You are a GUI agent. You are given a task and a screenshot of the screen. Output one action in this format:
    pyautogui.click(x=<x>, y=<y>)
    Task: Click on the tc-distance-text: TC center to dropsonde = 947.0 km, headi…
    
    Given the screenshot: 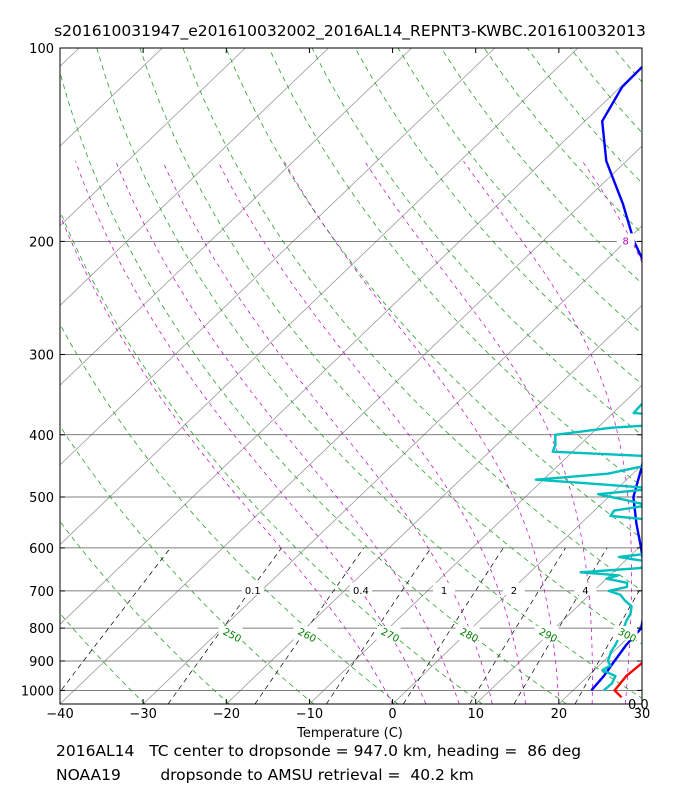 What is the action you would take?
    pyautogui.click(x=365, y=751)
    